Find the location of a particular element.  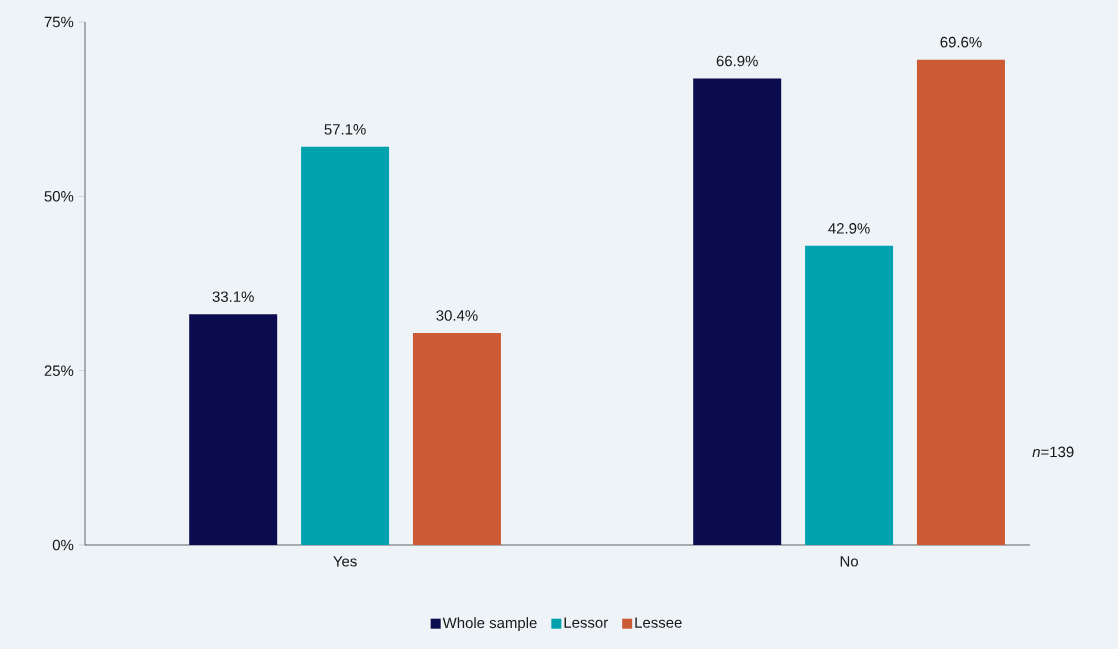

legend-label: Lessee is located at coordinates (658, 622).